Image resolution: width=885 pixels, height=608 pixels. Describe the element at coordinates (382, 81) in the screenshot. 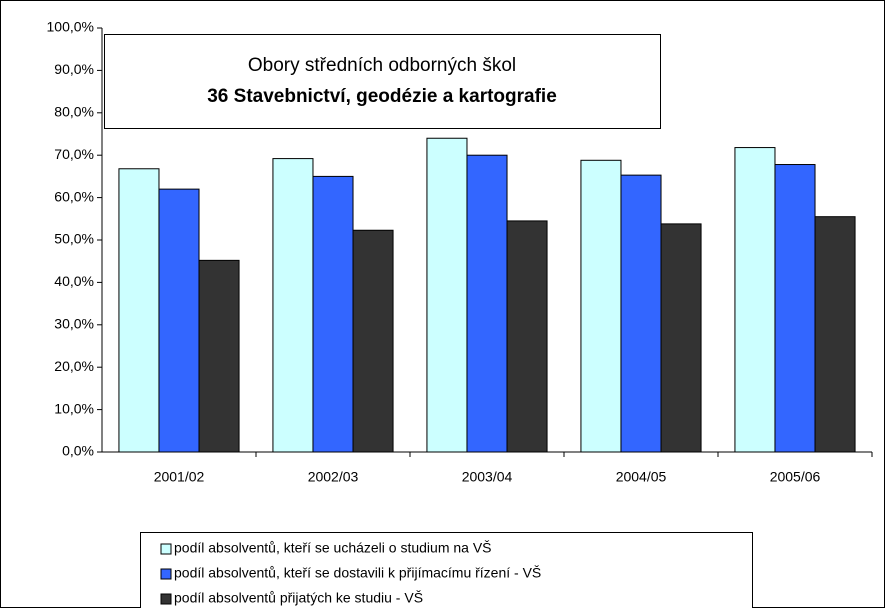

I see `title-box` at that location.